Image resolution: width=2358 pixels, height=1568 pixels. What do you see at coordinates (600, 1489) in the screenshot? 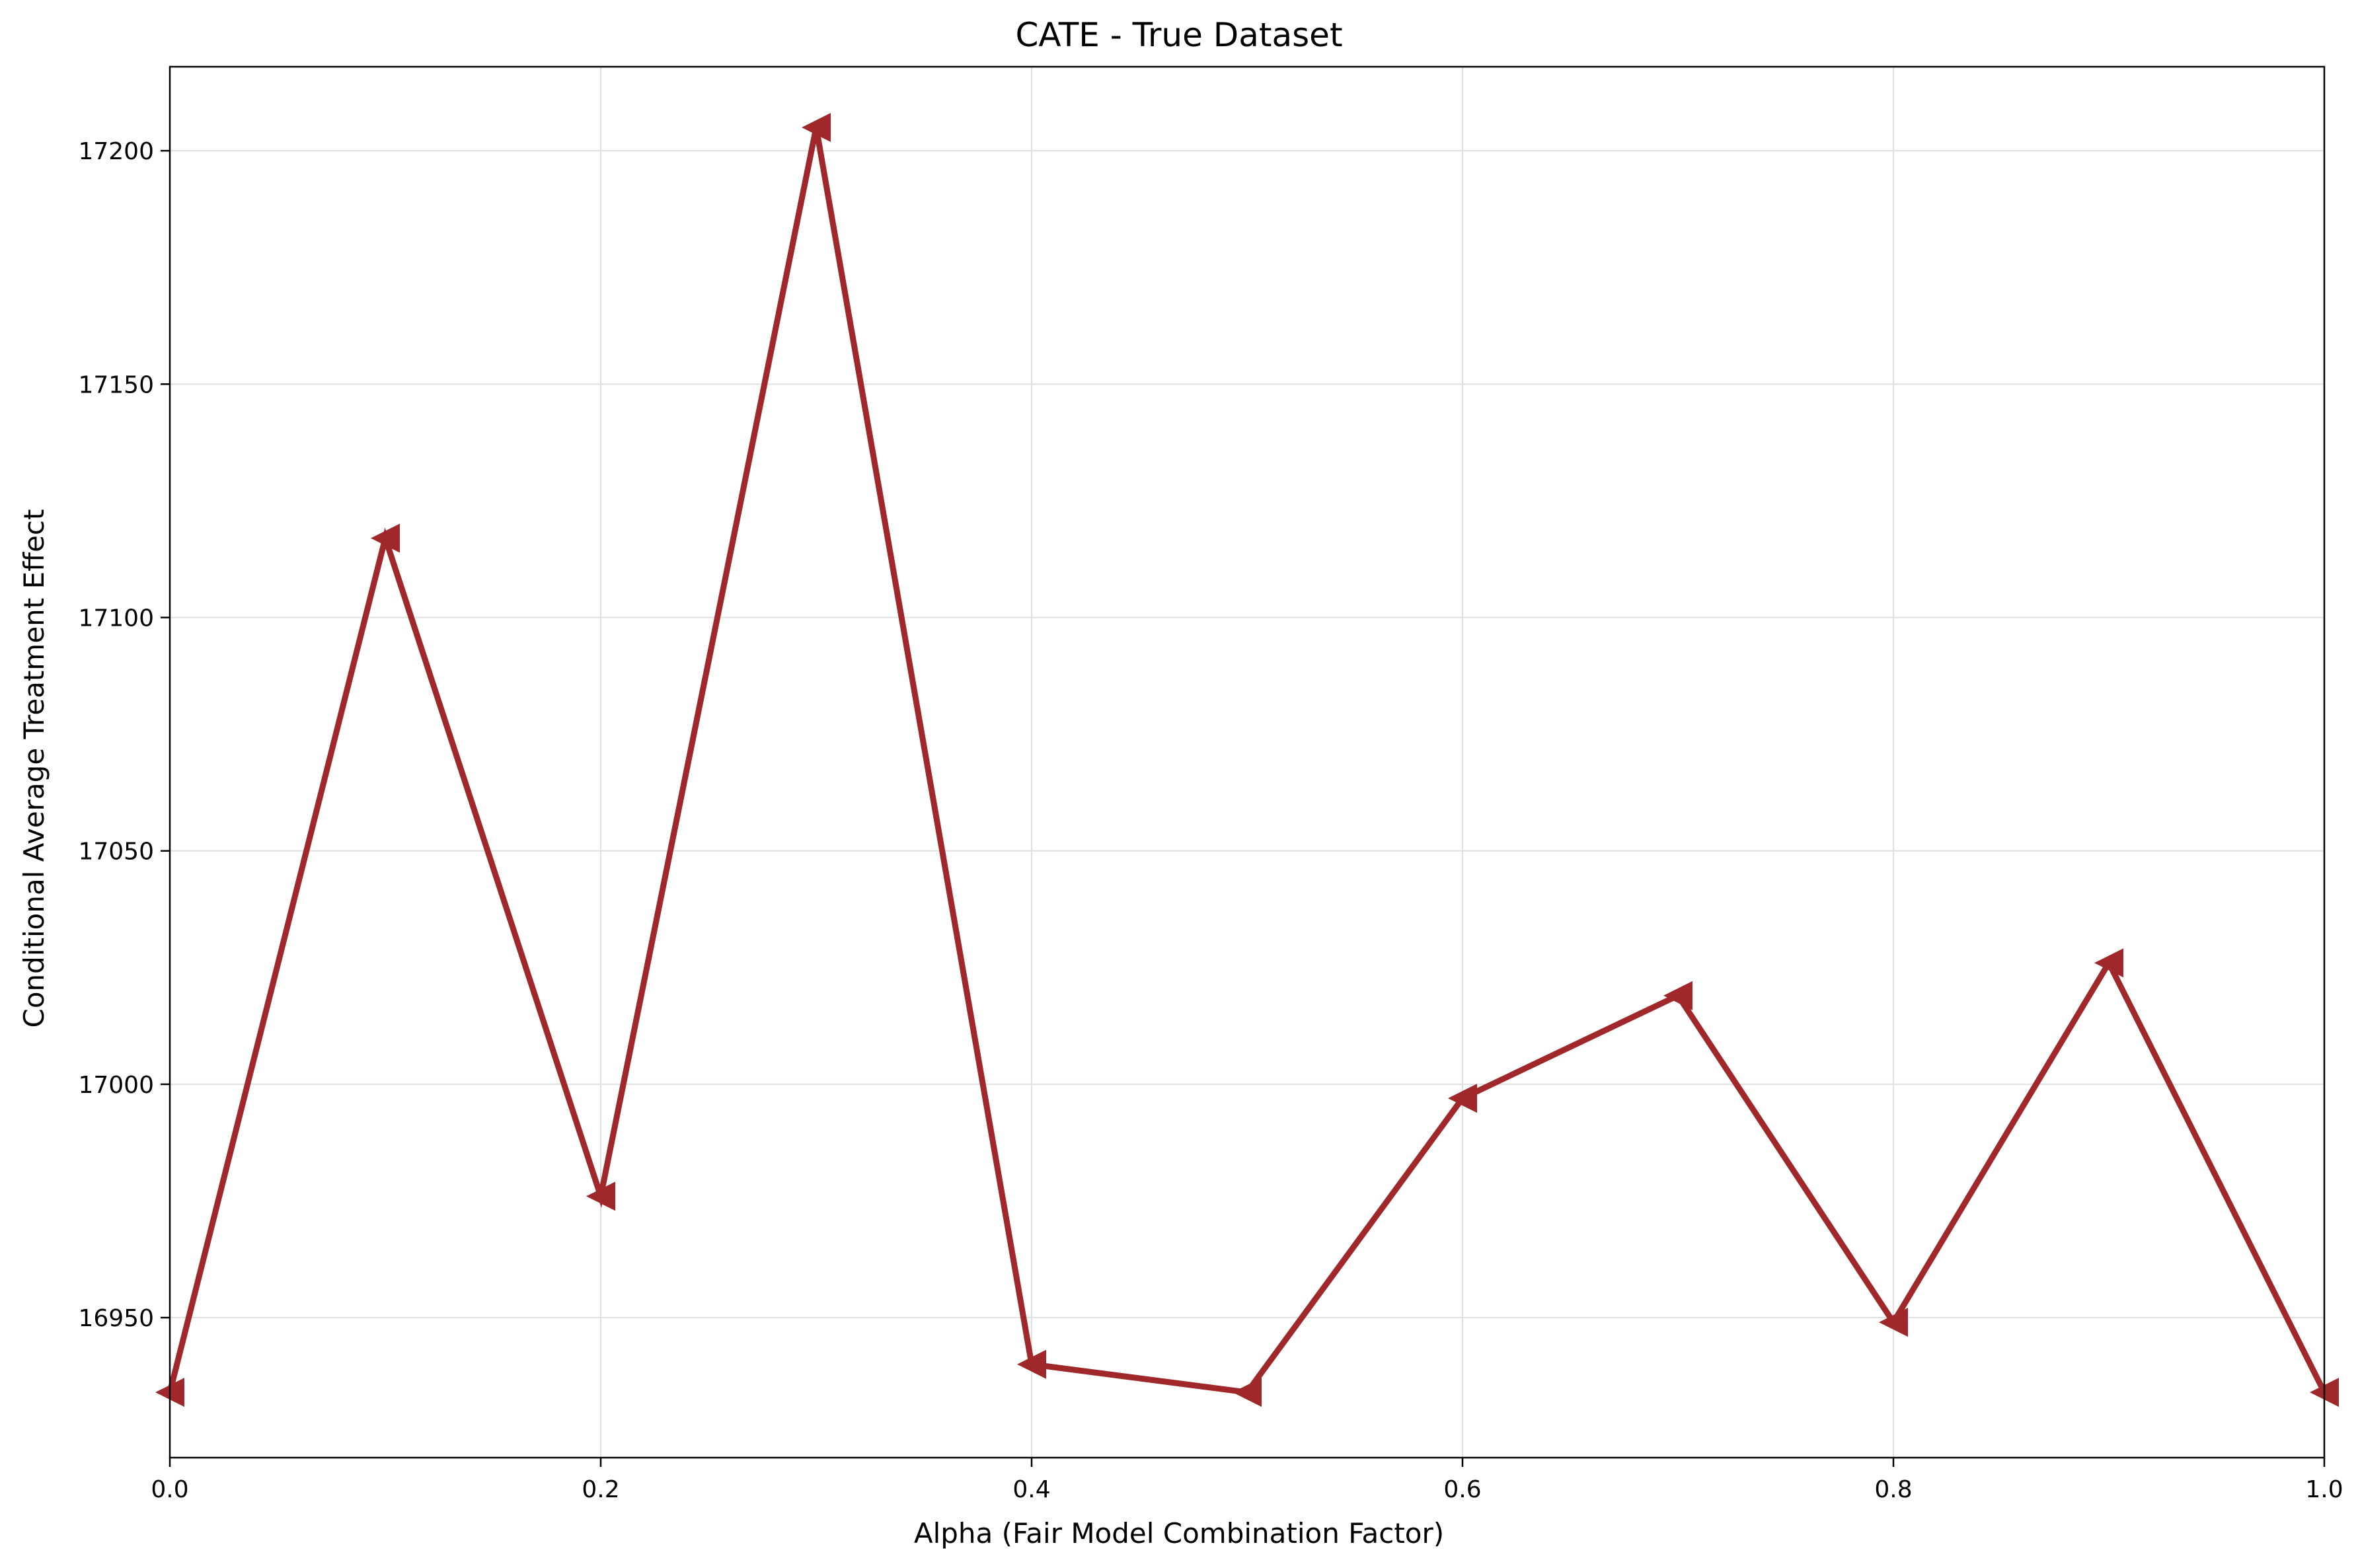
I see `x-tick-label: 0.2` at bounding box center [600, 1489].